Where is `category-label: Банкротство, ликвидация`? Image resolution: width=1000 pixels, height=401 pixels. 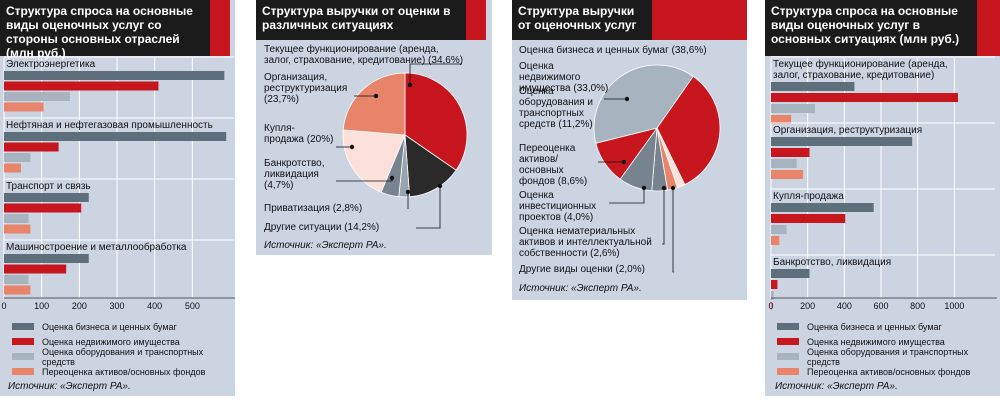 category-label: Банкротство, ликвидация is located at coordinates (832, 262).